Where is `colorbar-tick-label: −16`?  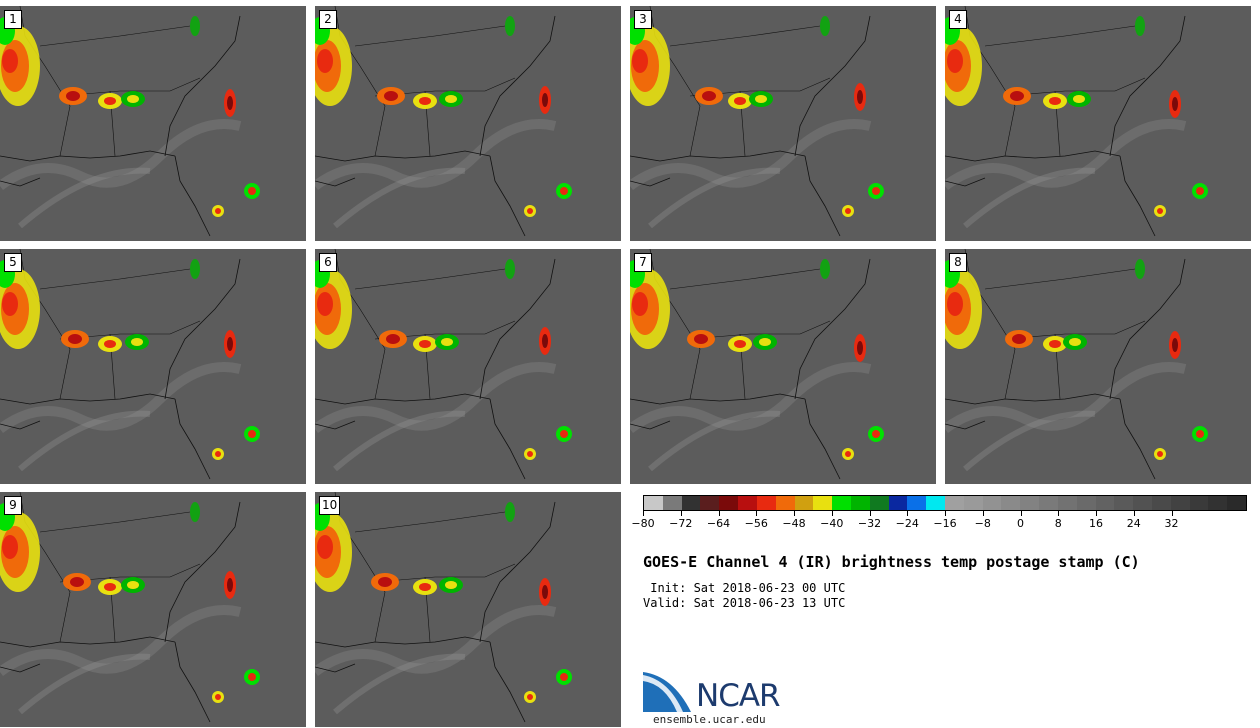 colorbar-tick-label: −16 is located at coordinates (945, 523).